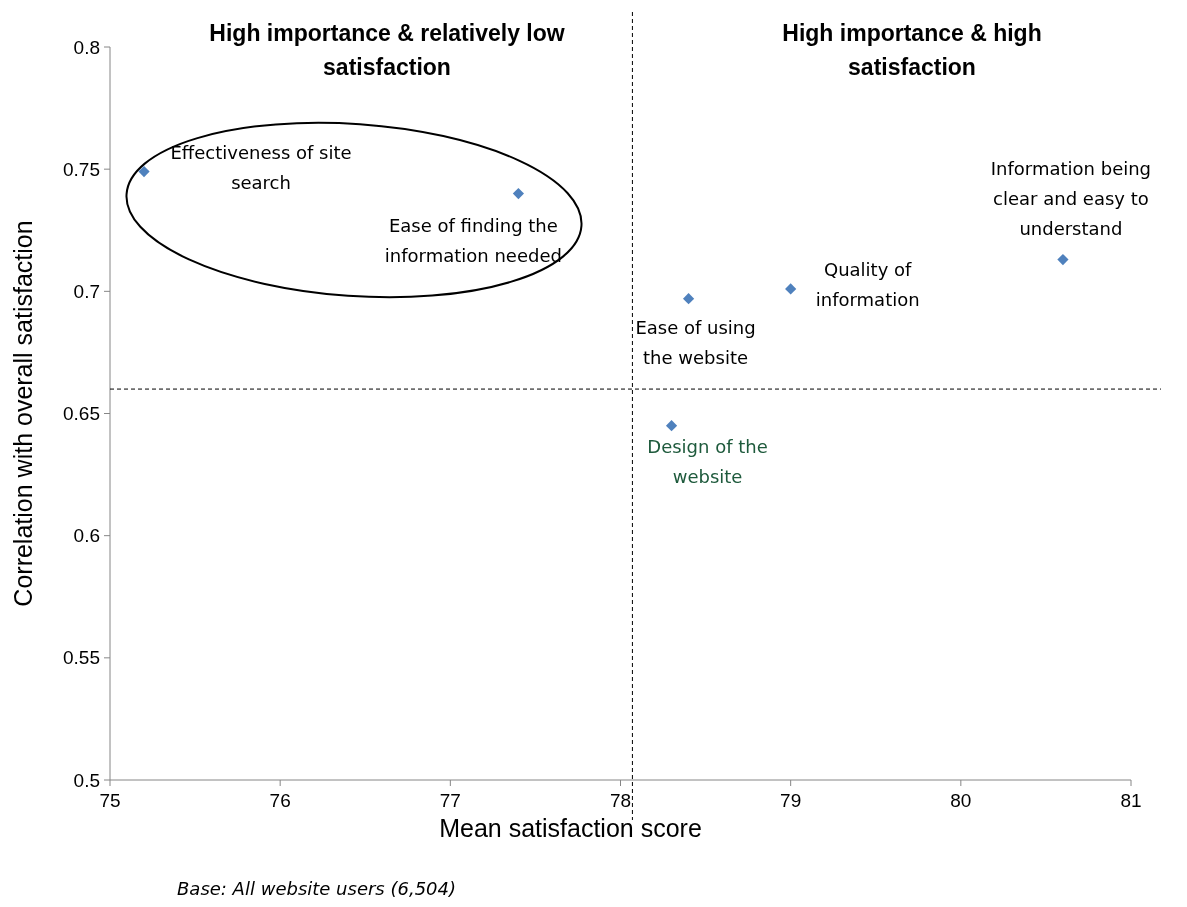 This screenshot has height=907, width=1187. What do you see at coordinates (961, 800) in the screenshot?
I see `x-tick-label: 80` at bounding box center [961, 800].